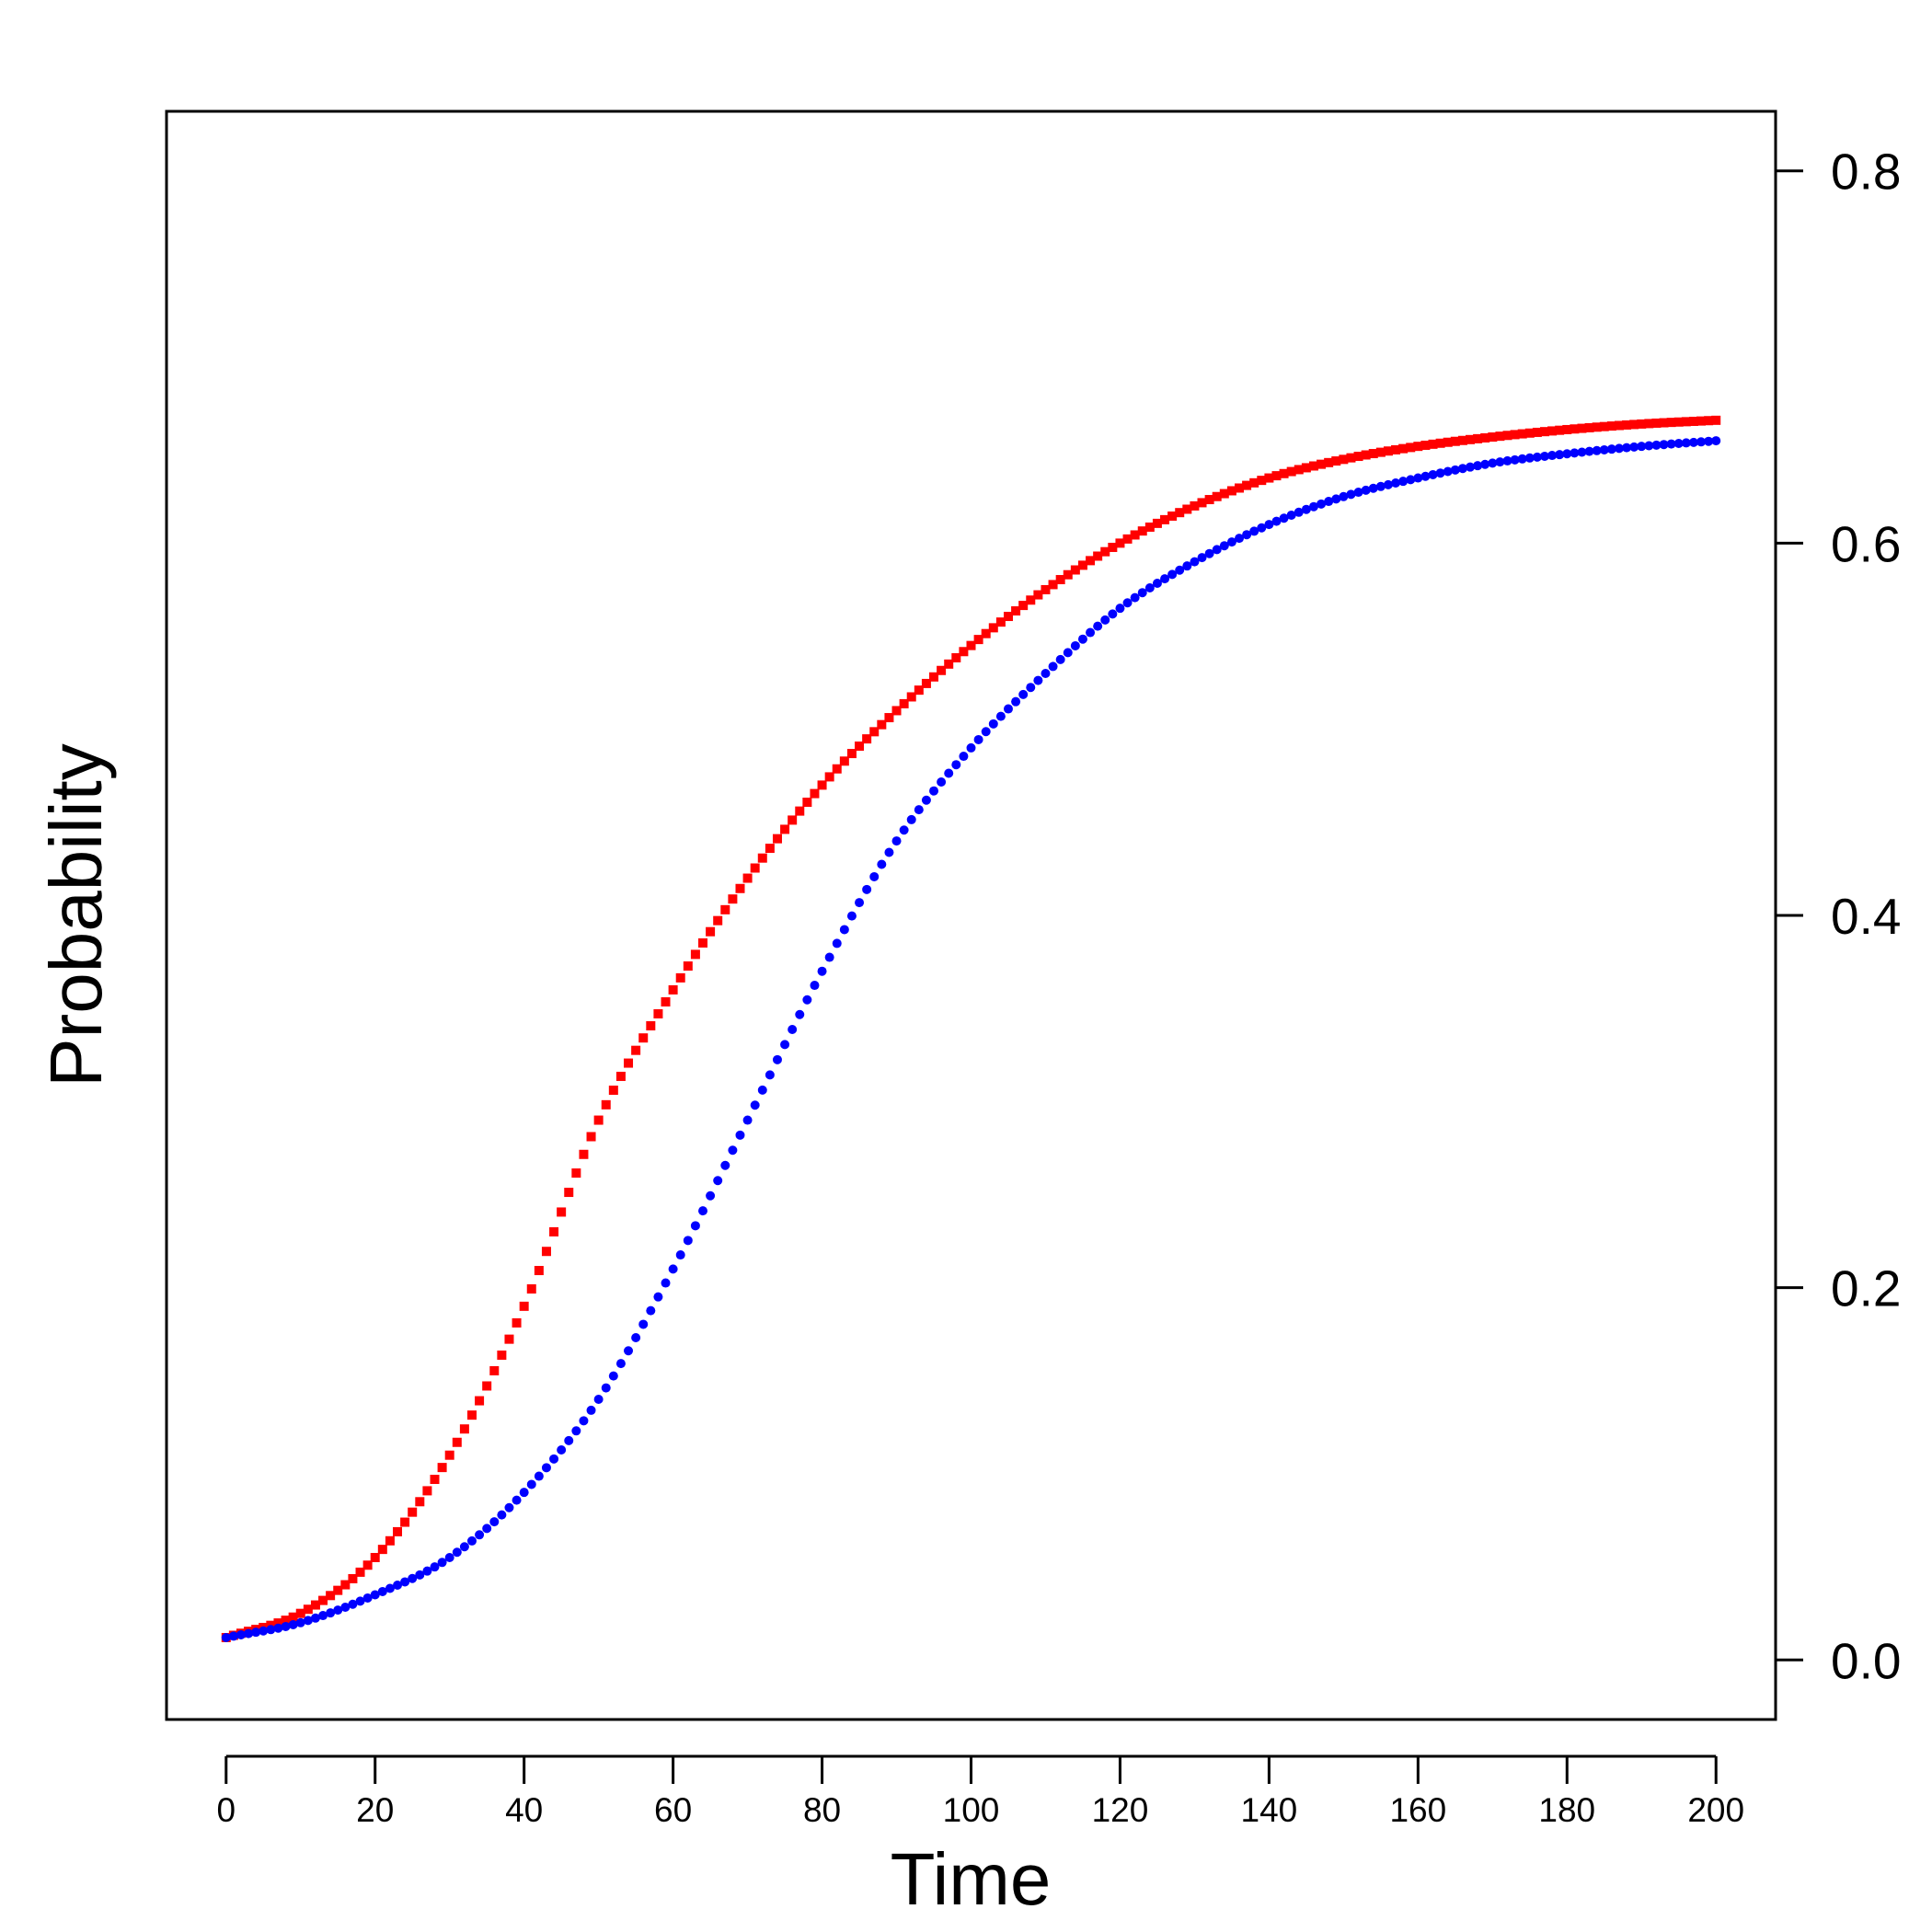 The width and height of the screenshot is (1932, 1932). I want to click on y-tick-label: 0.4, so click(1866, 916).